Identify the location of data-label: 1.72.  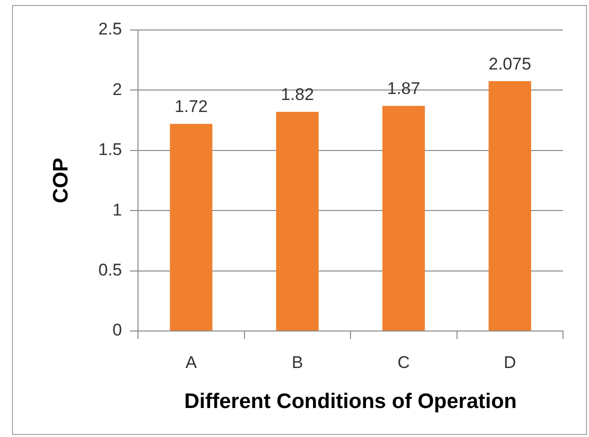
(191, 106).